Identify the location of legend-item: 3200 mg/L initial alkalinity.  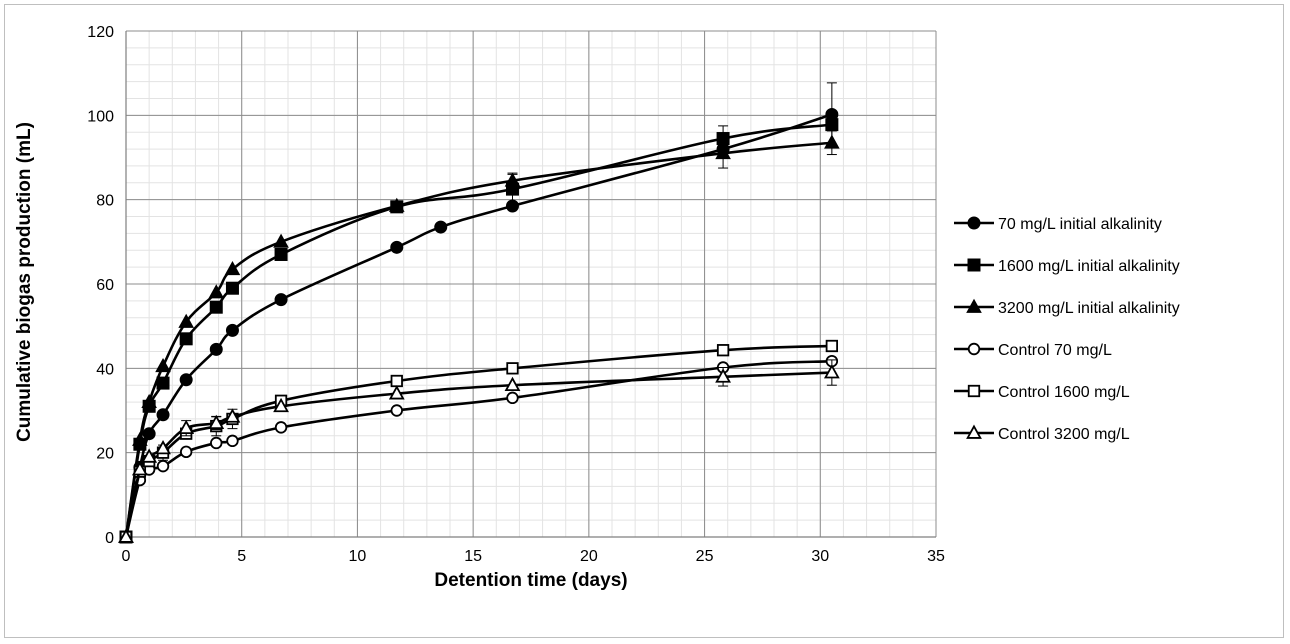
(1067, 307).